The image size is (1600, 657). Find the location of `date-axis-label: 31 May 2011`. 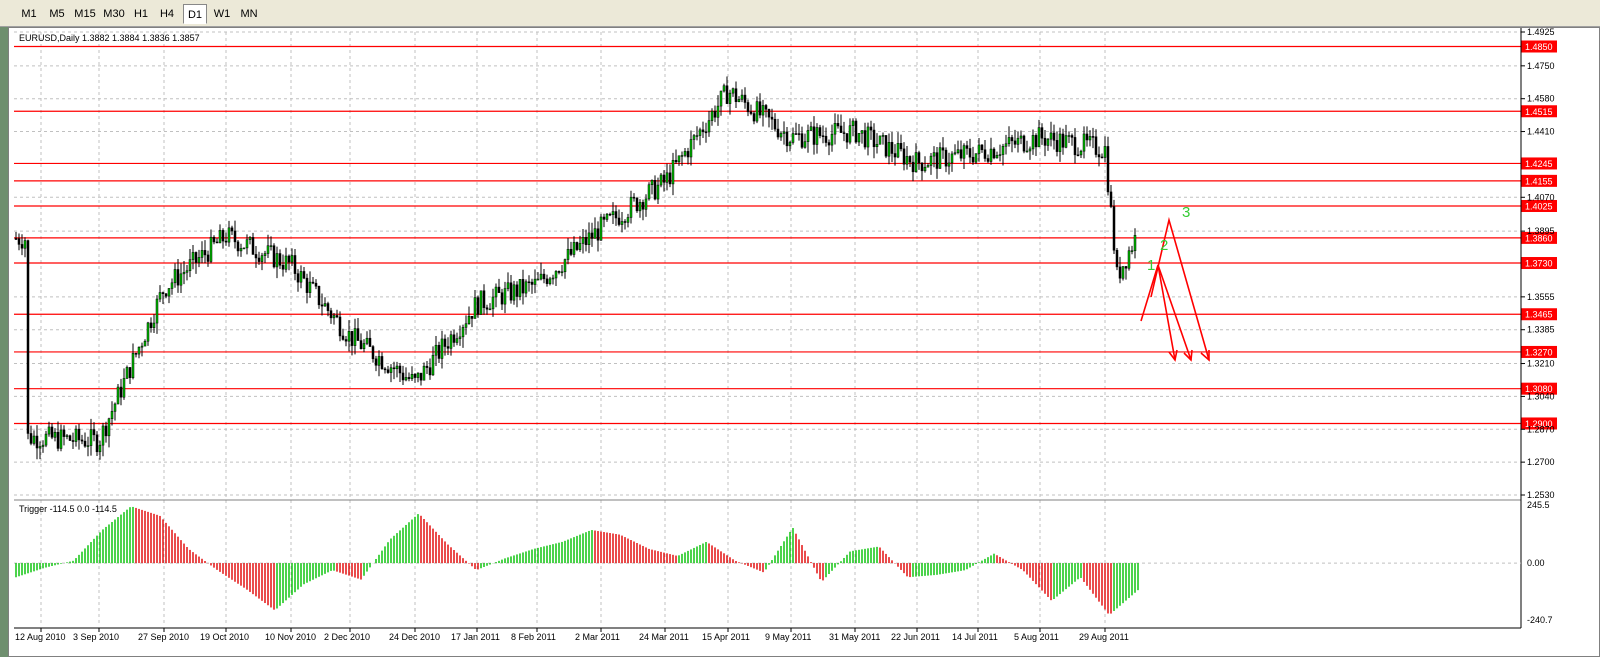

date-axis-label: 31 May 2011 is located at coordinates (854, 637).